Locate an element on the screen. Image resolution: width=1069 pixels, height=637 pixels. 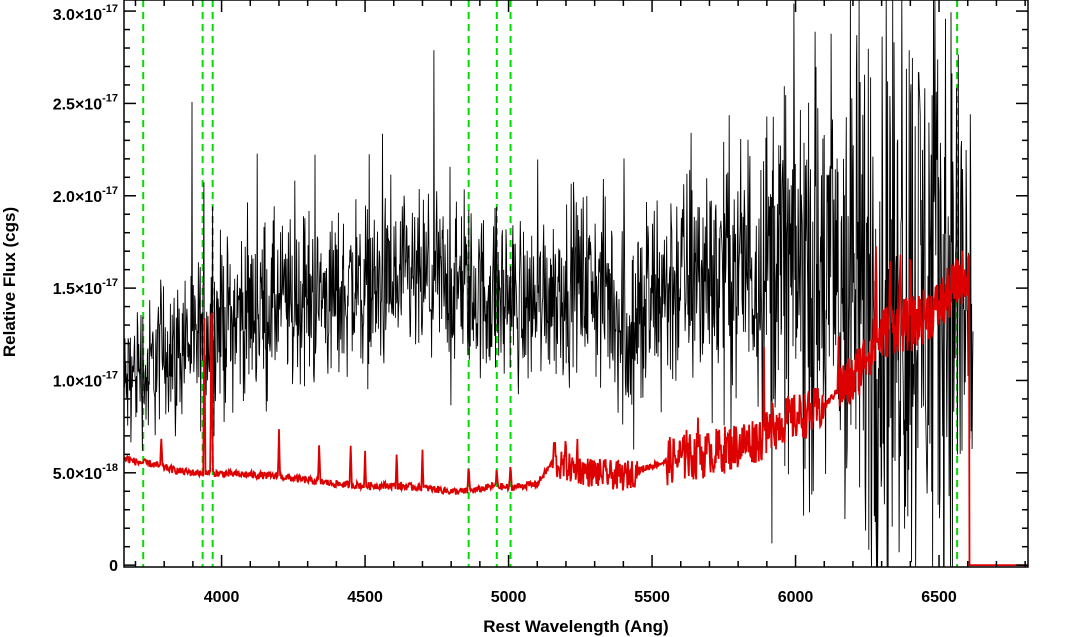
x-tick-label: 6000 is located at coordinates (796, 597).